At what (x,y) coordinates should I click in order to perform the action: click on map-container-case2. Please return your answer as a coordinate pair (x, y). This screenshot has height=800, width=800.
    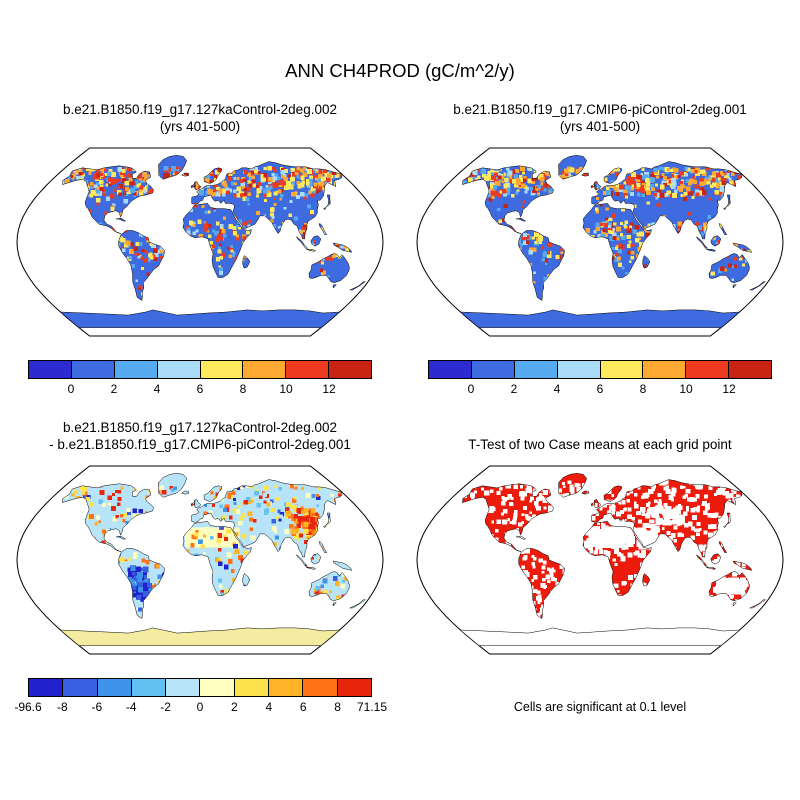
    Looking at the image, I should click on (600, 242).